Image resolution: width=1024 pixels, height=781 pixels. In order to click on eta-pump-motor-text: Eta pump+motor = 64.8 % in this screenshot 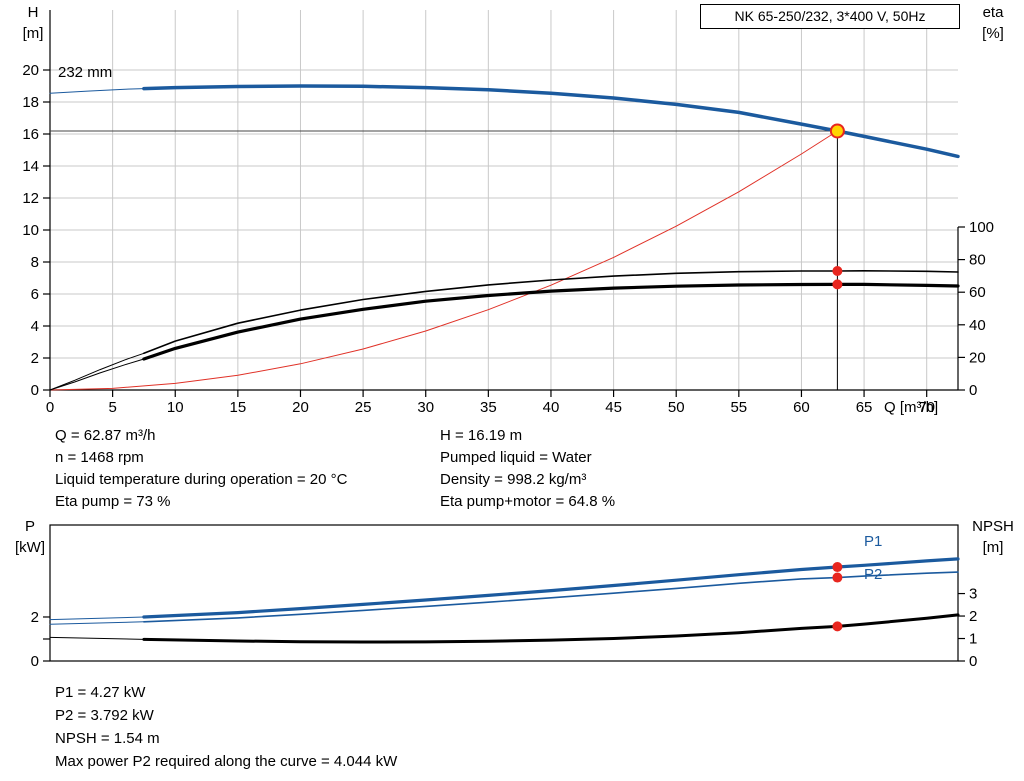, I will do `click(528, 501)`.